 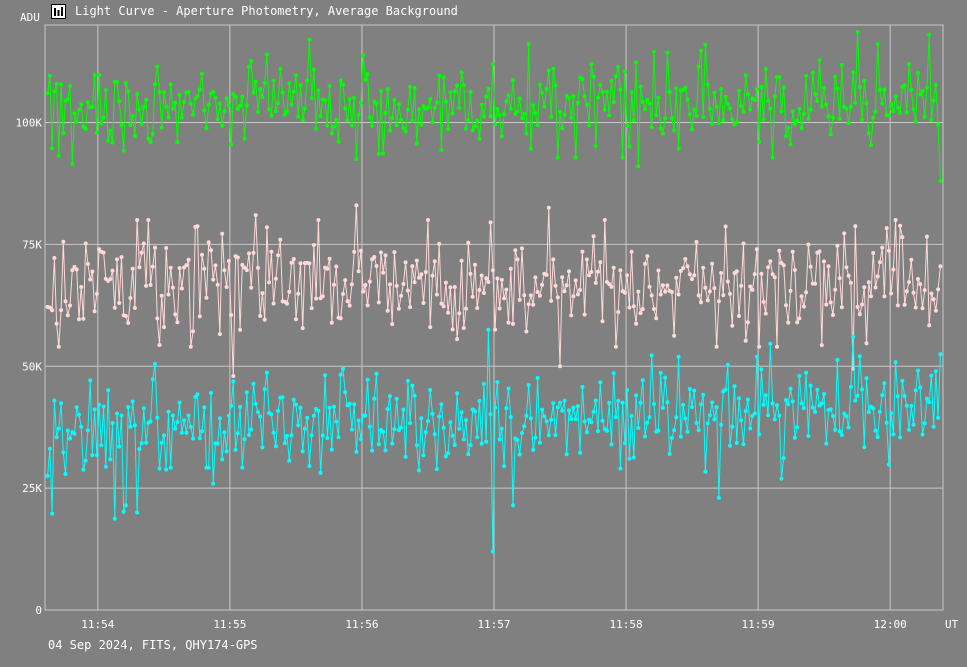 What do you see at coordinates (952, 624) in the screenshot?
I see `x-axis-label: UT` at bounding box center [952, 624].